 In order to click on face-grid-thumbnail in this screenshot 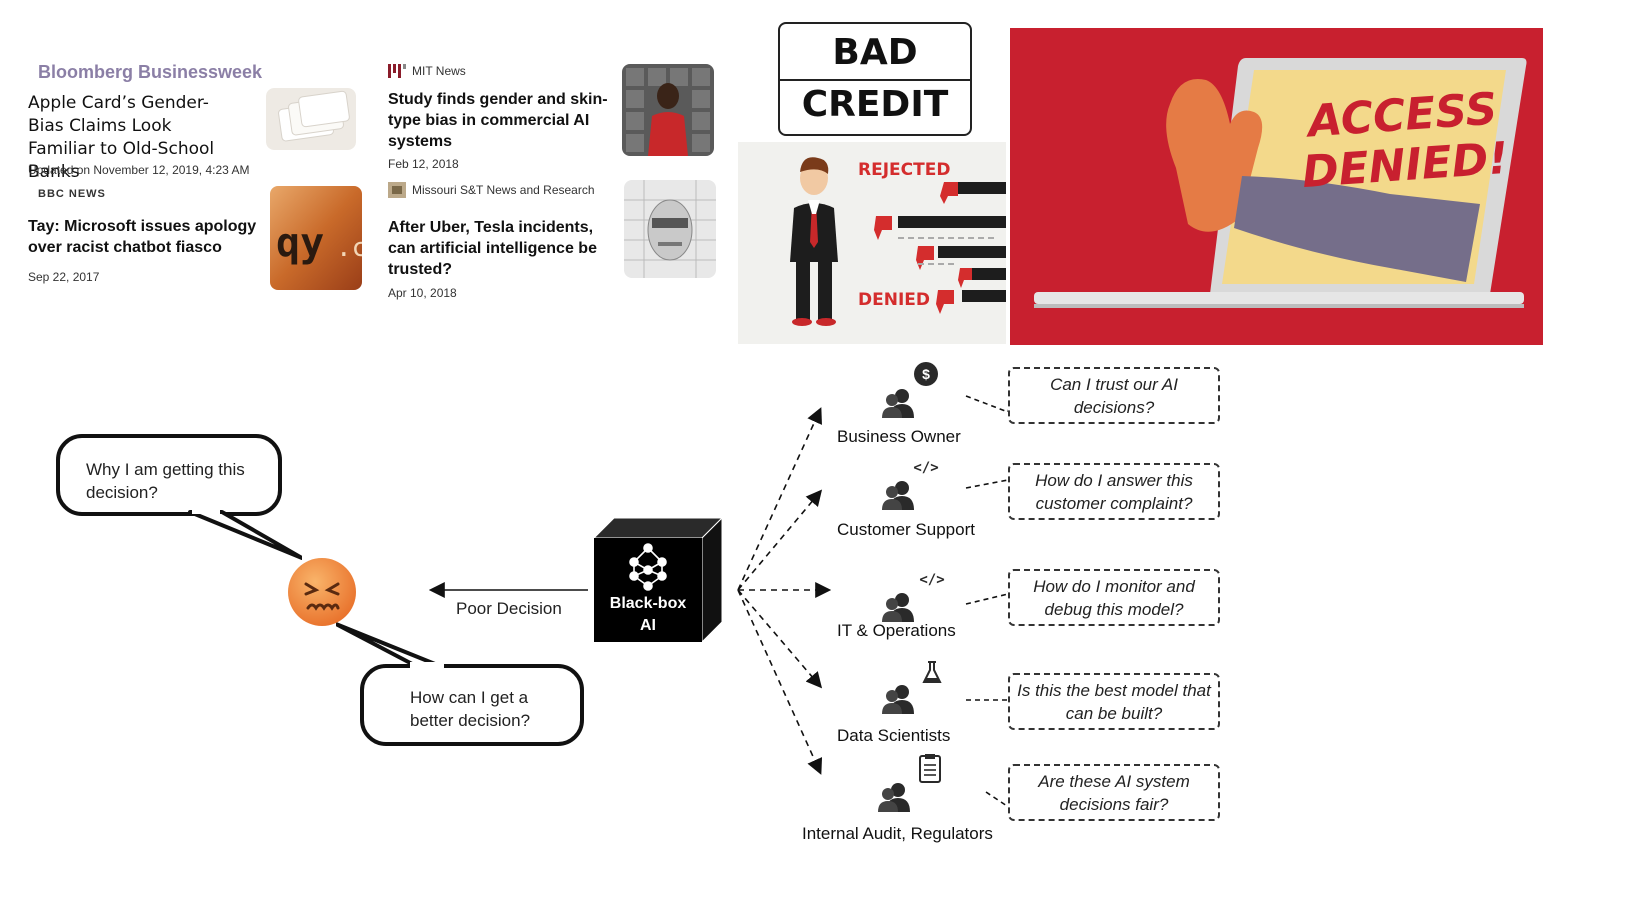, I will do `click(668, 110)`.